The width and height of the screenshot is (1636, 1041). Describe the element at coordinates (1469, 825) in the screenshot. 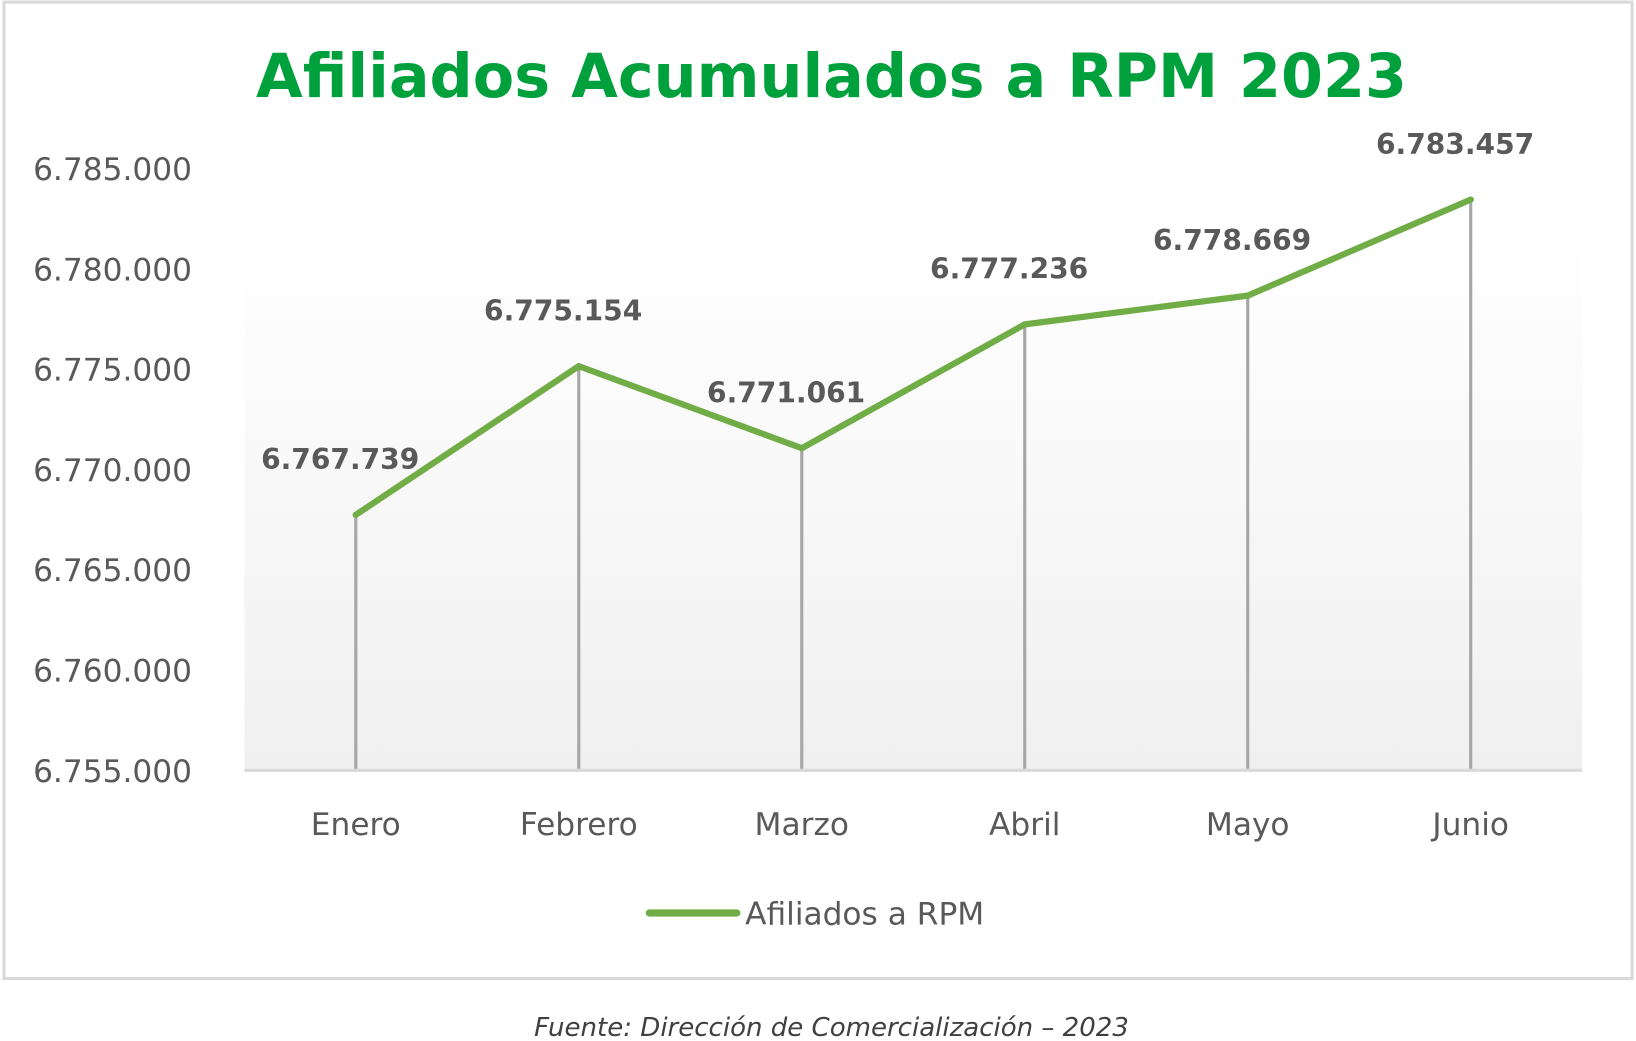

I see `x-tick-label: Junio` at that location.